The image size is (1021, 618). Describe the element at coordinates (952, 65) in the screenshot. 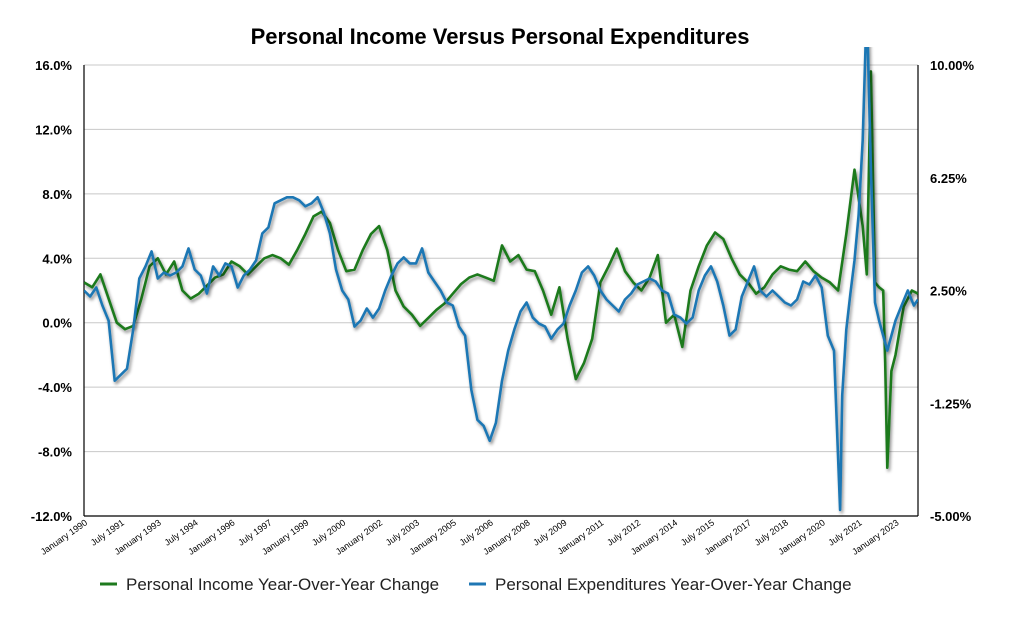

I see `y-right-tick-label: 10.00%` at that location.